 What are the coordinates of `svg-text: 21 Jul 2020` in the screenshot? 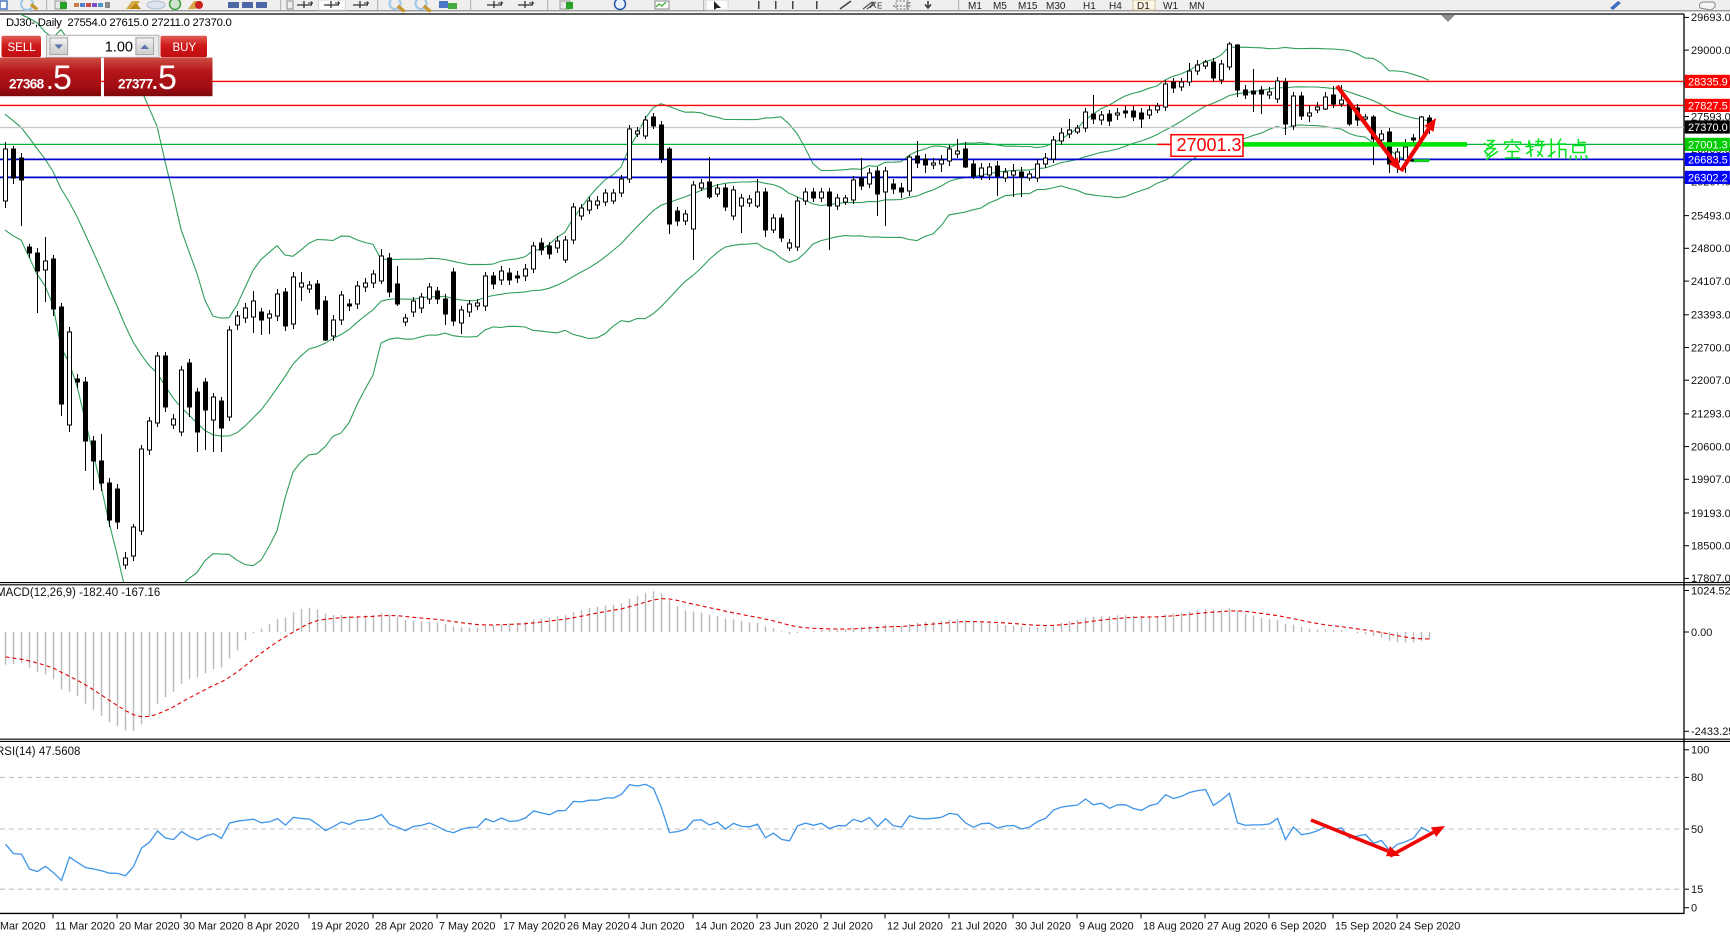 It's located at (979, 926).